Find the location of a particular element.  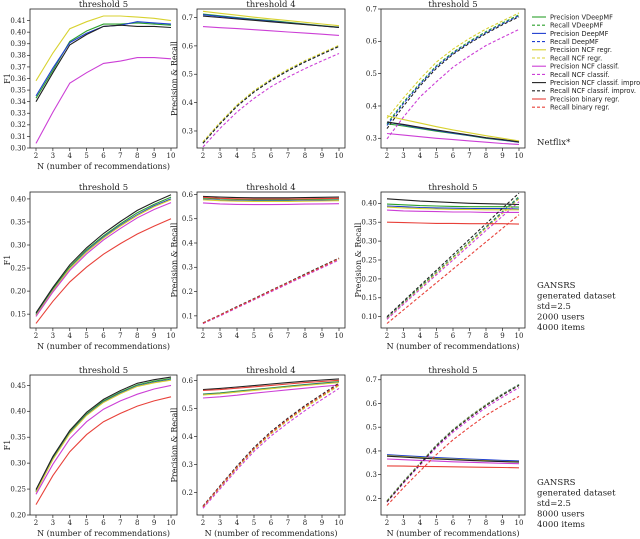

series-line-ncf-regr is located at coordinates (103, 436).